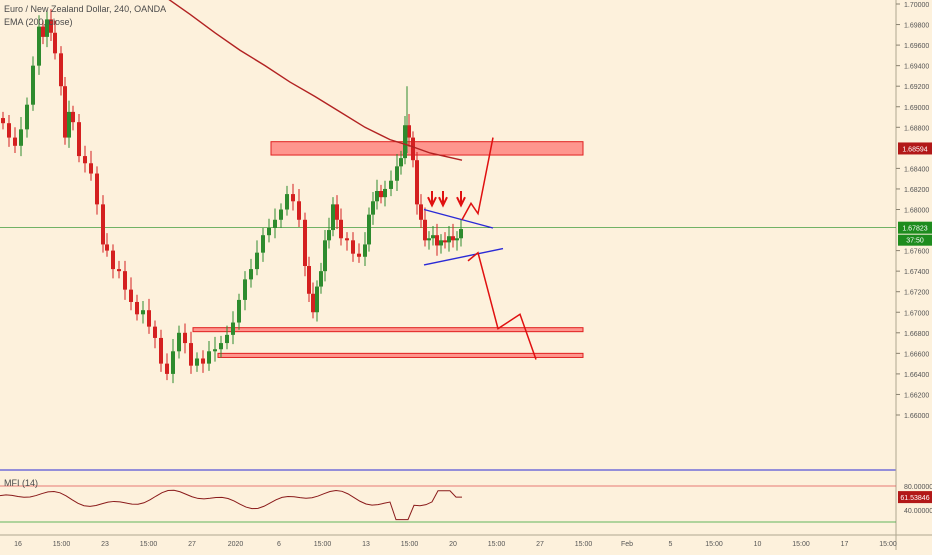 The width and height of the screenshot is (932, 555). I want to click on time-tick-label: 23, so click(105, 544).